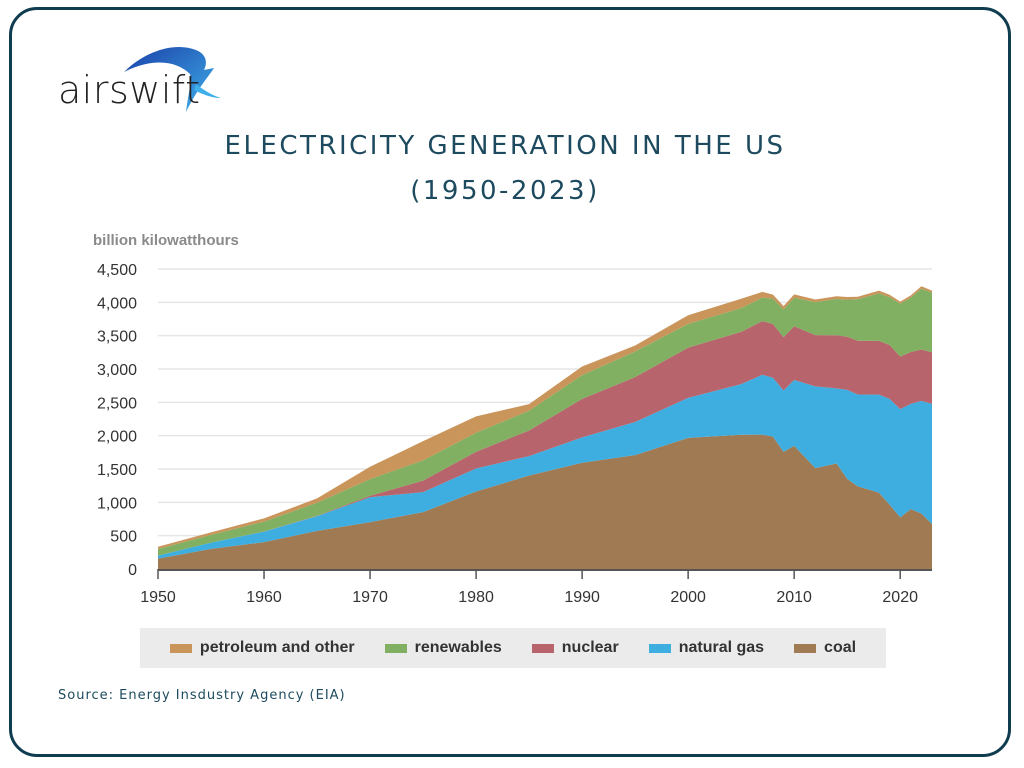 This screenshot has width=1024, height=768. What do you see at coordinates (117, 437) in the screenshot?
I see `y-tick-label: 2,000` at bounding box center [117, 437].